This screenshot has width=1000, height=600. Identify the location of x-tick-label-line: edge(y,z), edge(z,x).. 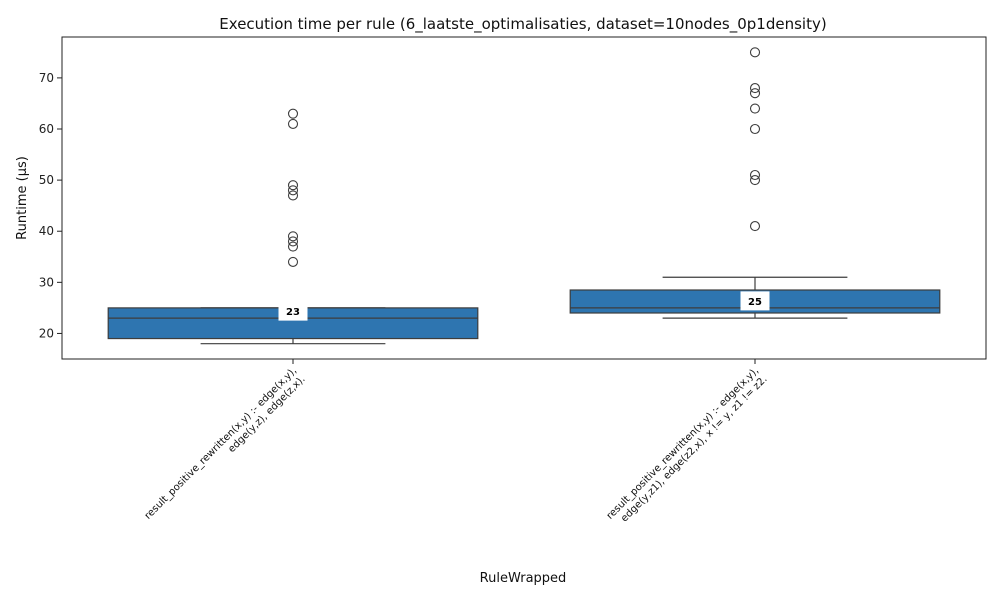
(266, 414).